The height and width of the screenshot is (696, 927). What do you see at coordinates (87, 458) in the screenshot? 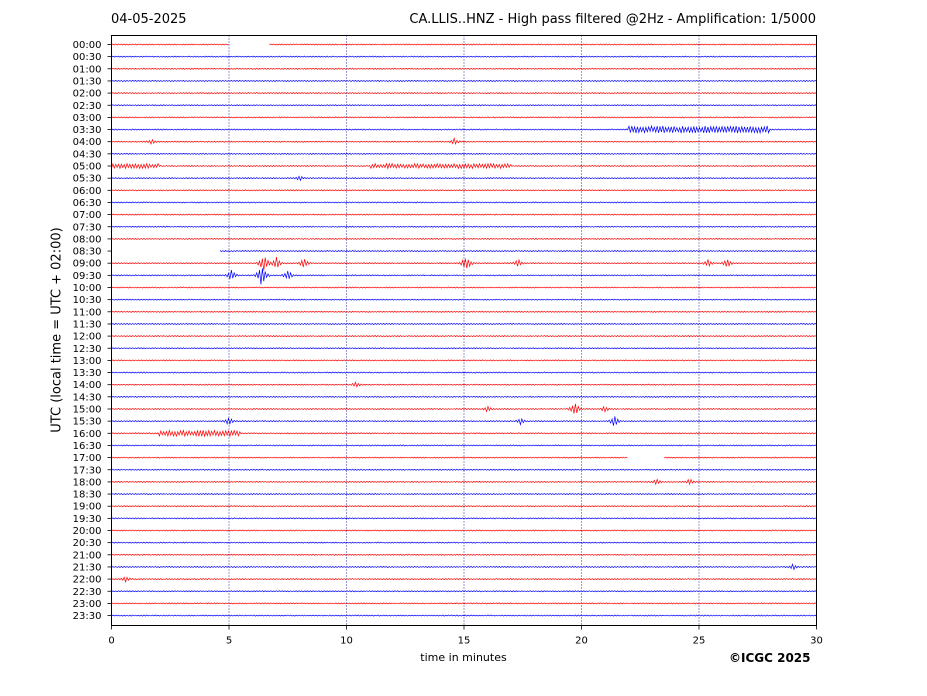
I see `y-tick-label: 17:00` at bounding box center [87, 458].